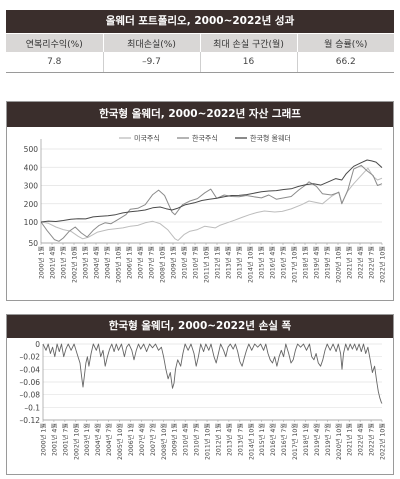 This screenshot has width=400, height=479. I want to click on header-cagr: 연복리수익(%), so click(55, 43).